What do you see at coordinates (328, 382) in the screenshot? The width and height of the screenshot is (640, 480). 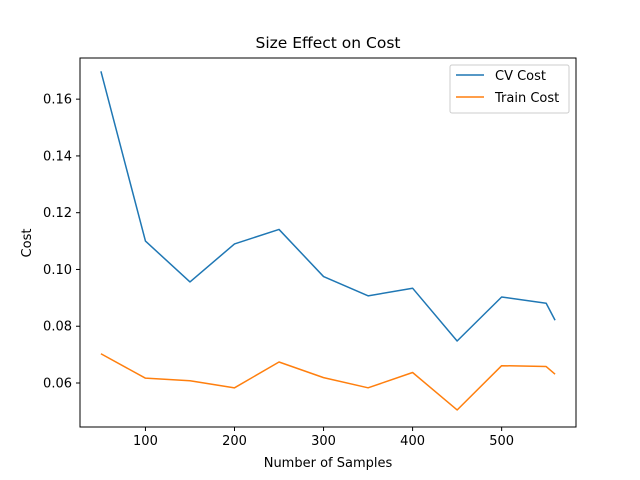 I see `series-line-train-cost` at bounding box center [328, 382].